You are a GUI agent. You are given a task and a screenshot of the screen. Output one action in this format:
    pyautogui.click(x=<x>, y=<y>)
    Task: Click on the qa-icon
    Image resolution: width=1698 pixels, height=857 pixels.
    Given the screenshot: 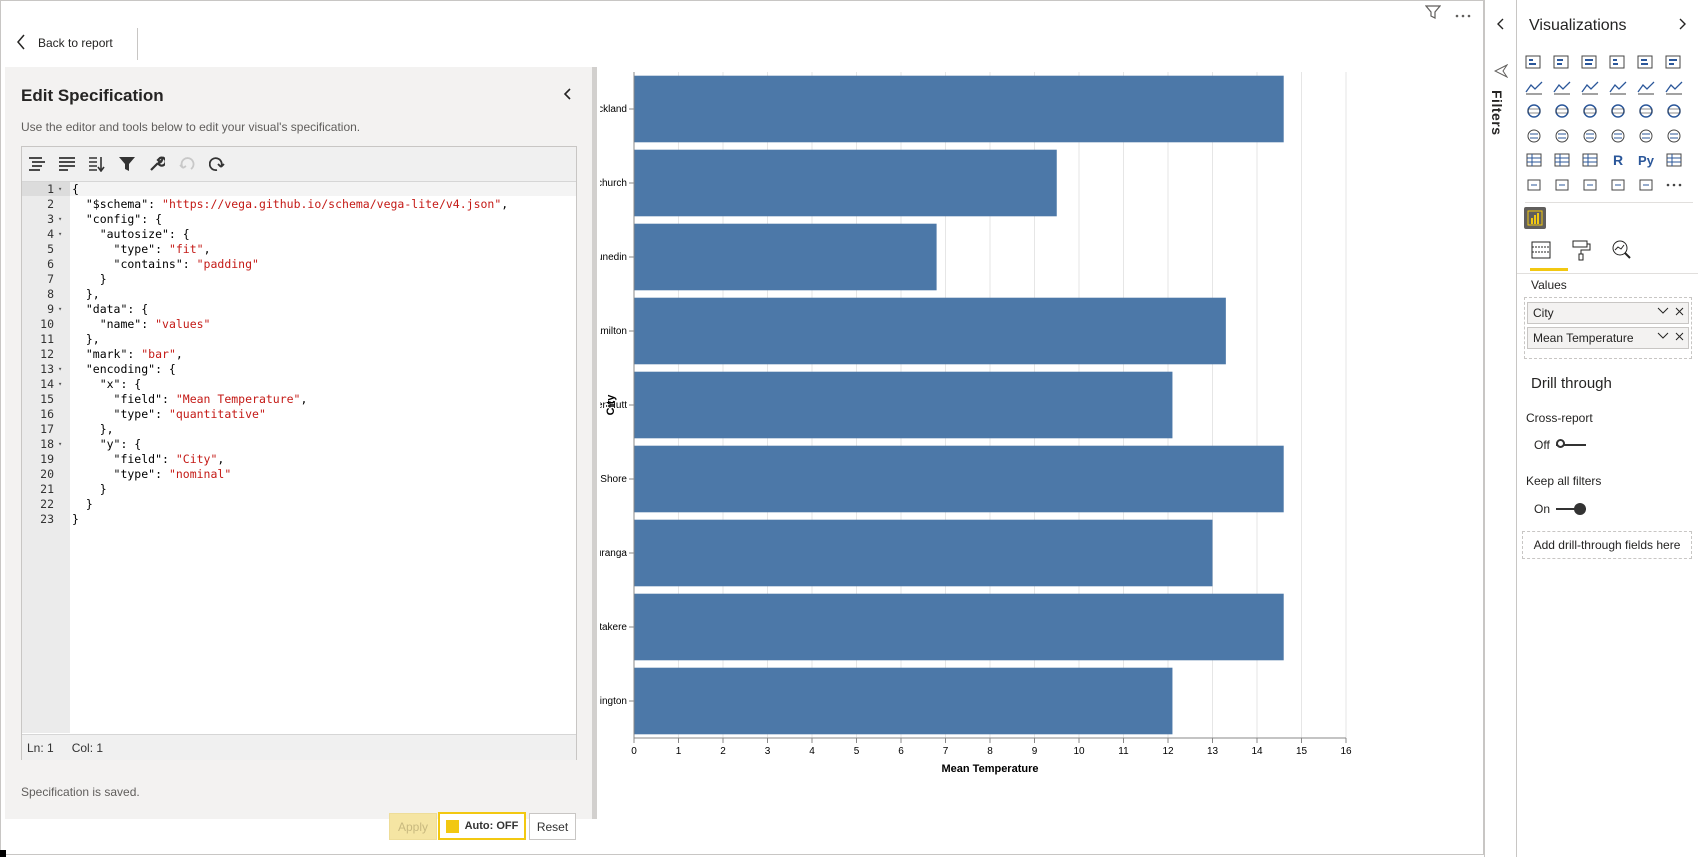 What is the action you would take?
    pyautogui.click(x=1562, y=185)
    